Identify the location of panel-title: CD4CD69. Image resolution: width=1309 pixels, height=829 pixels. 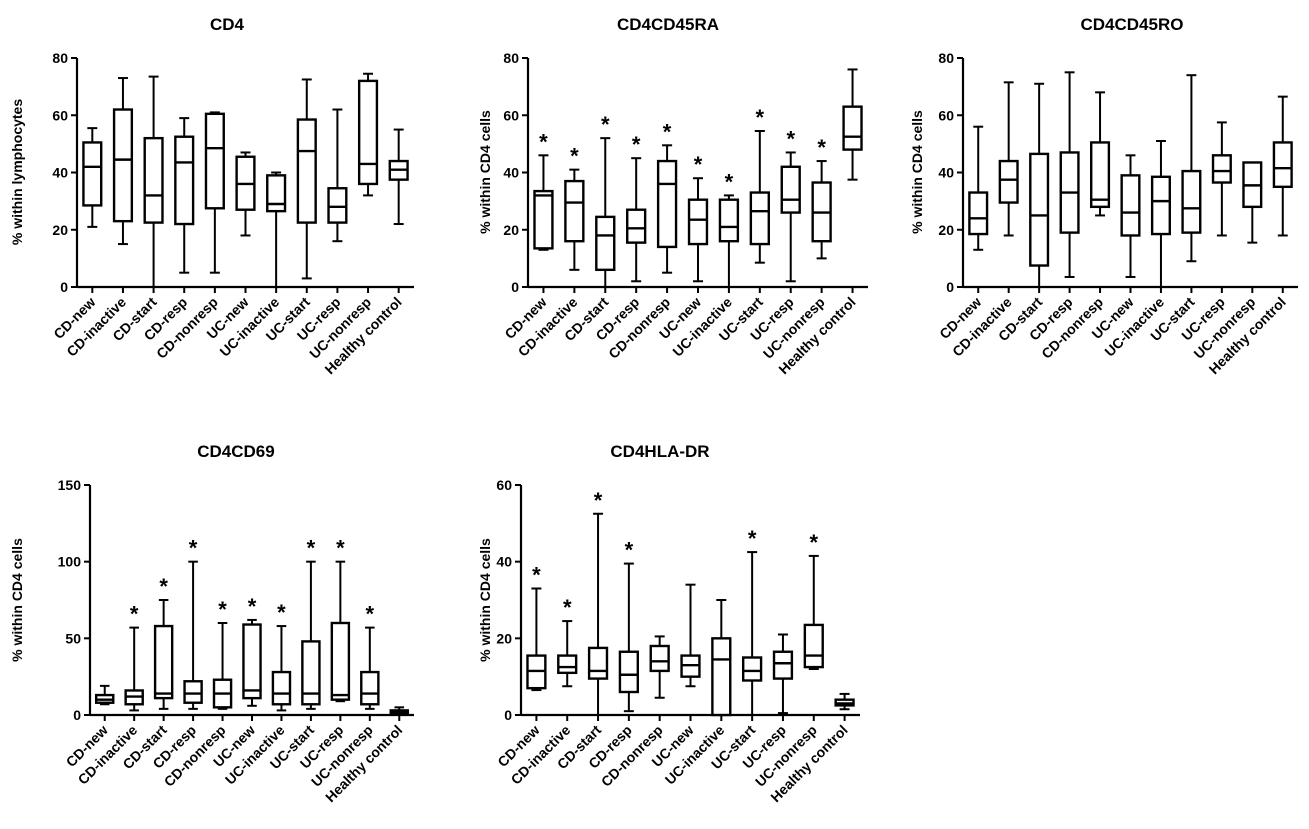
(235, 451).